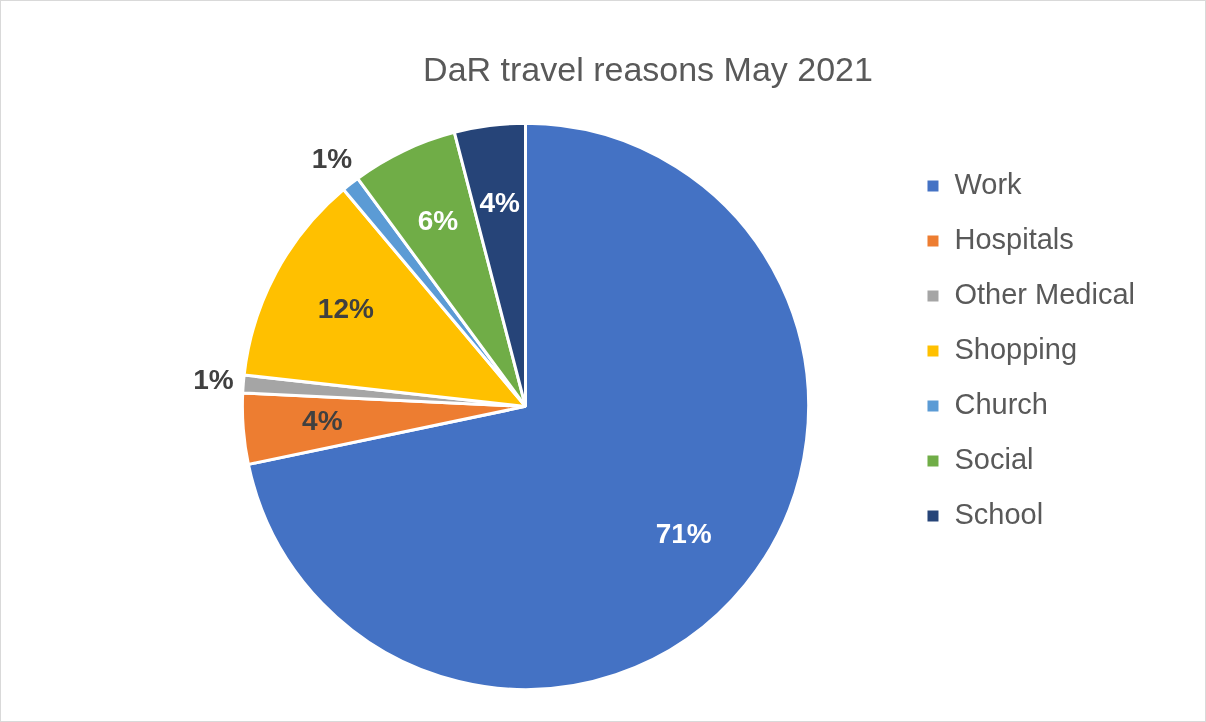  I want to click on legend-label: Social, so click(994, 459).